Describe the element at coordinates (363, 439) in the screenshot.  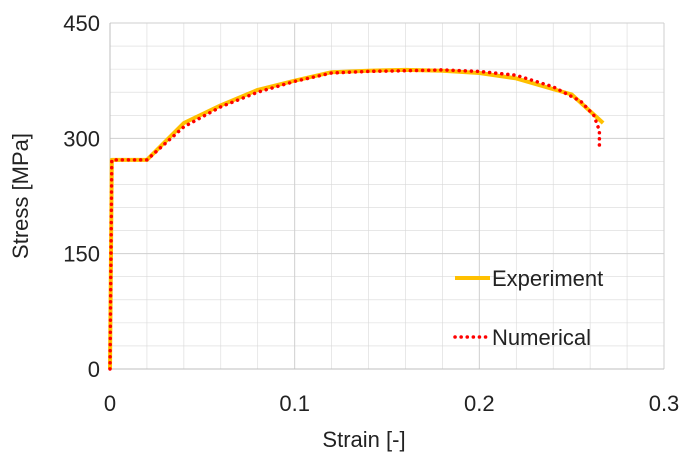
I see `x-axis-title: Strain [-]` at that location.